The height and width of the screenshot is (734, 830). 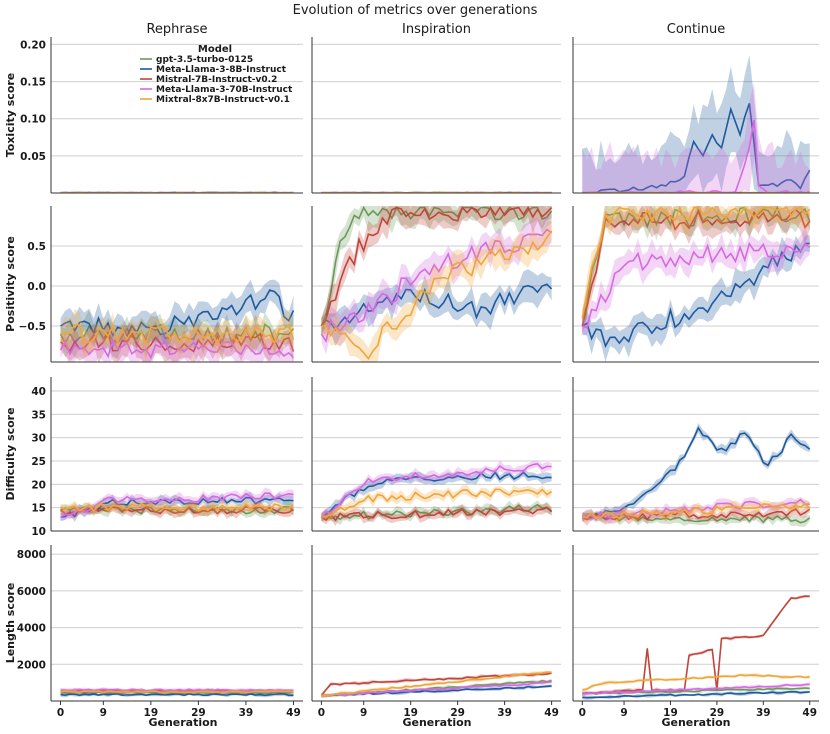 What do you see at coordinates (153, 632) in the screenshot?
I see `panel-length-rephrase: 2000 4000 6000 8000 0 9 19 29 39 49 Length score` at bounding box center [153, 632].